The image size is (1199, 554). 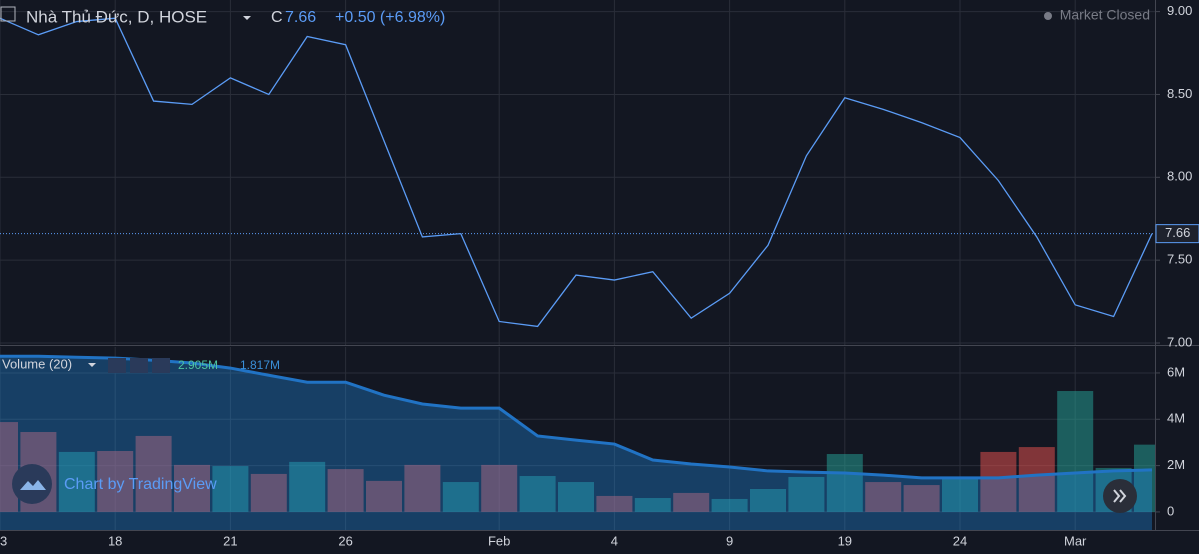 I want to click on y-tick-label: 0, so click(x=1170, y=510).